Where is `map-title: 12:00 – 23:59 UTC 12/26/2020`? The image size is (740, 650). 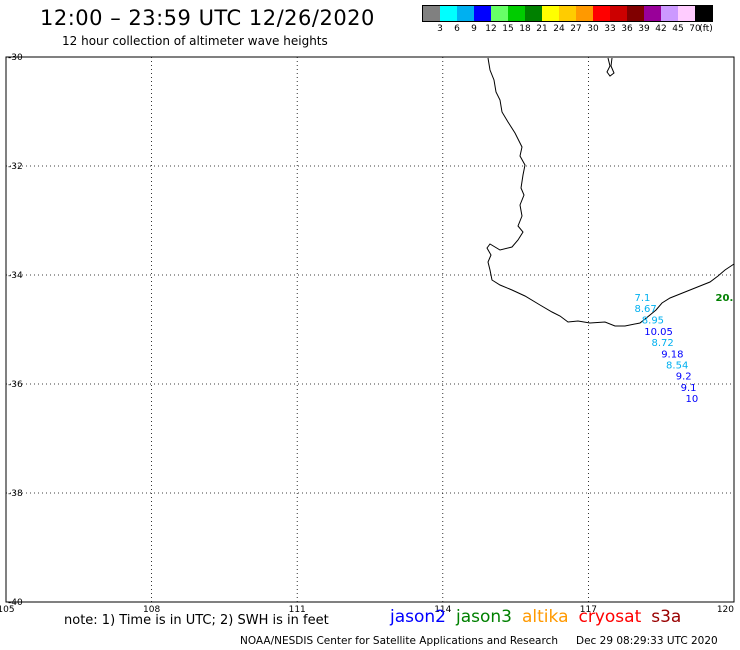 map-title: 12:00 – 23:59 UTC 12/26/2020 is located at coordinates (207, 18).